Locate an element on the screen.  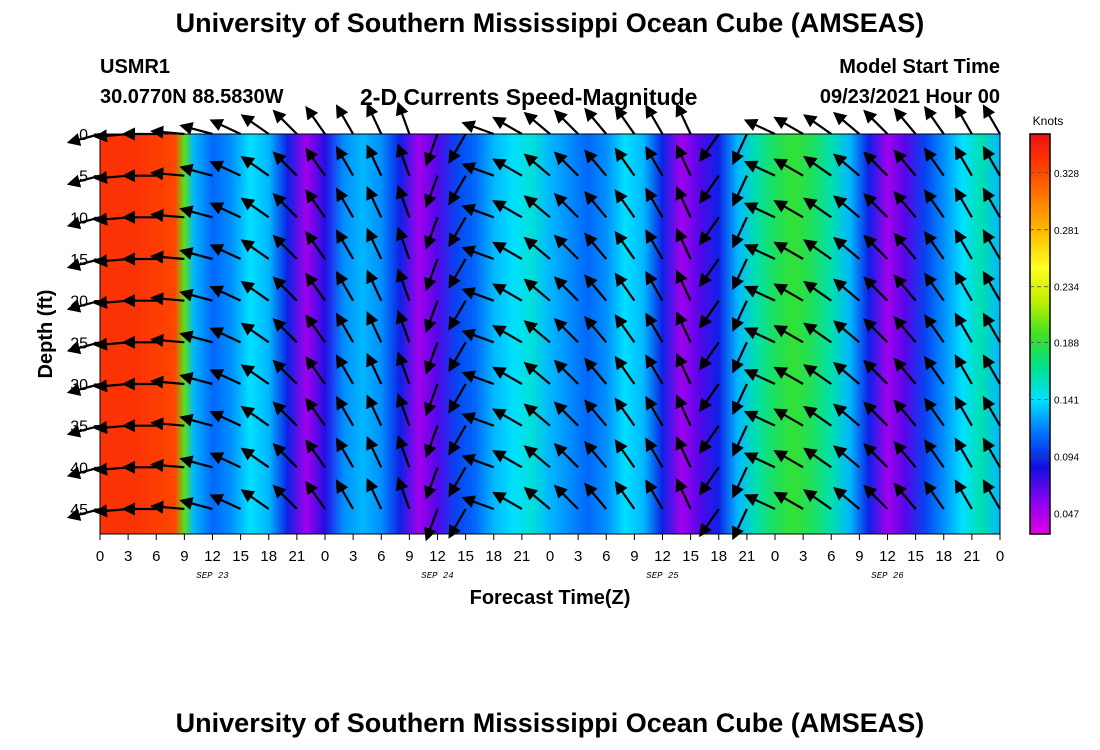
y-tick-label: 20 is located at coordinates (79, 302).